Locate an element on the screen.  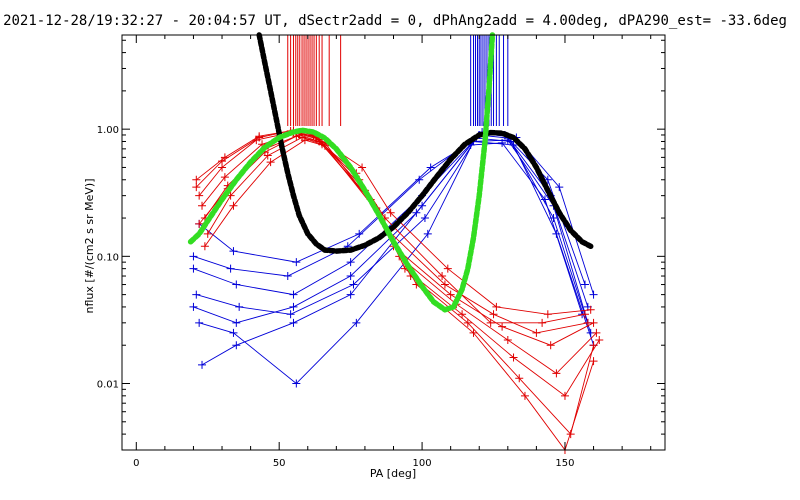
x-axis-label: PA [deg] is located at coordinates (393, 473).